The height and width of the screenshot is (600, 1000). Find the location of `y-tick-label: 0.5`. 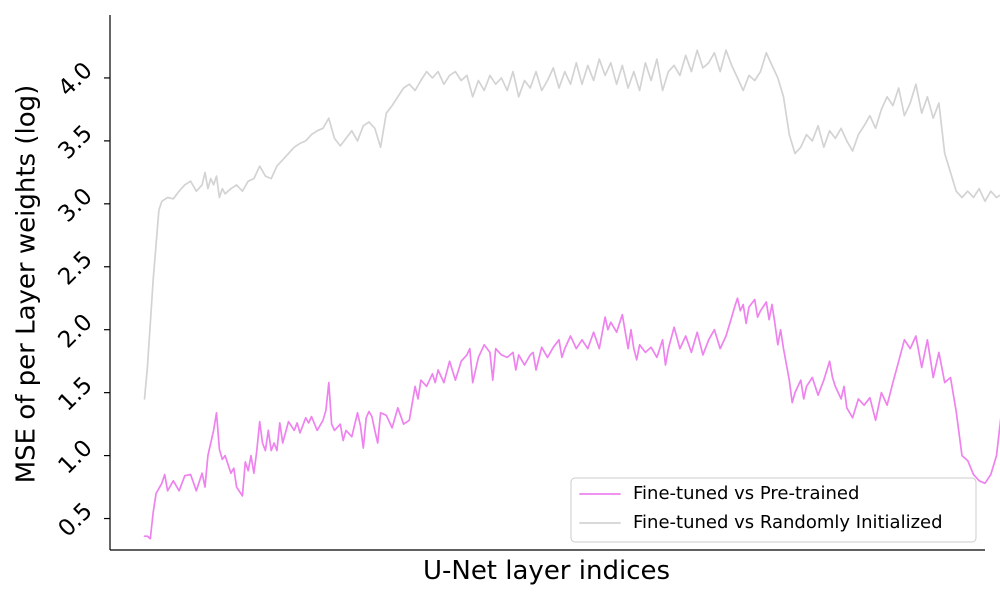

y-tick-label: 0.5 is located at coordinates (76, 520).